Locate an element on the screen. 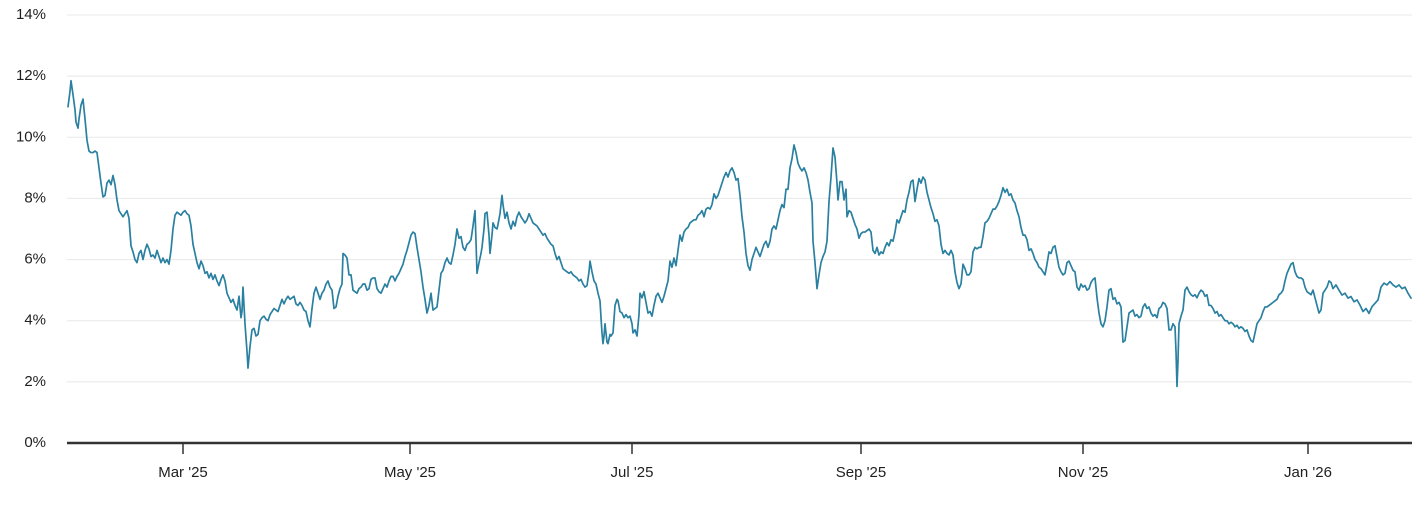 The height and width of the screenshot is (507, 1427). x-tick-label: Jul '25 is located at coordinates (632, 472).